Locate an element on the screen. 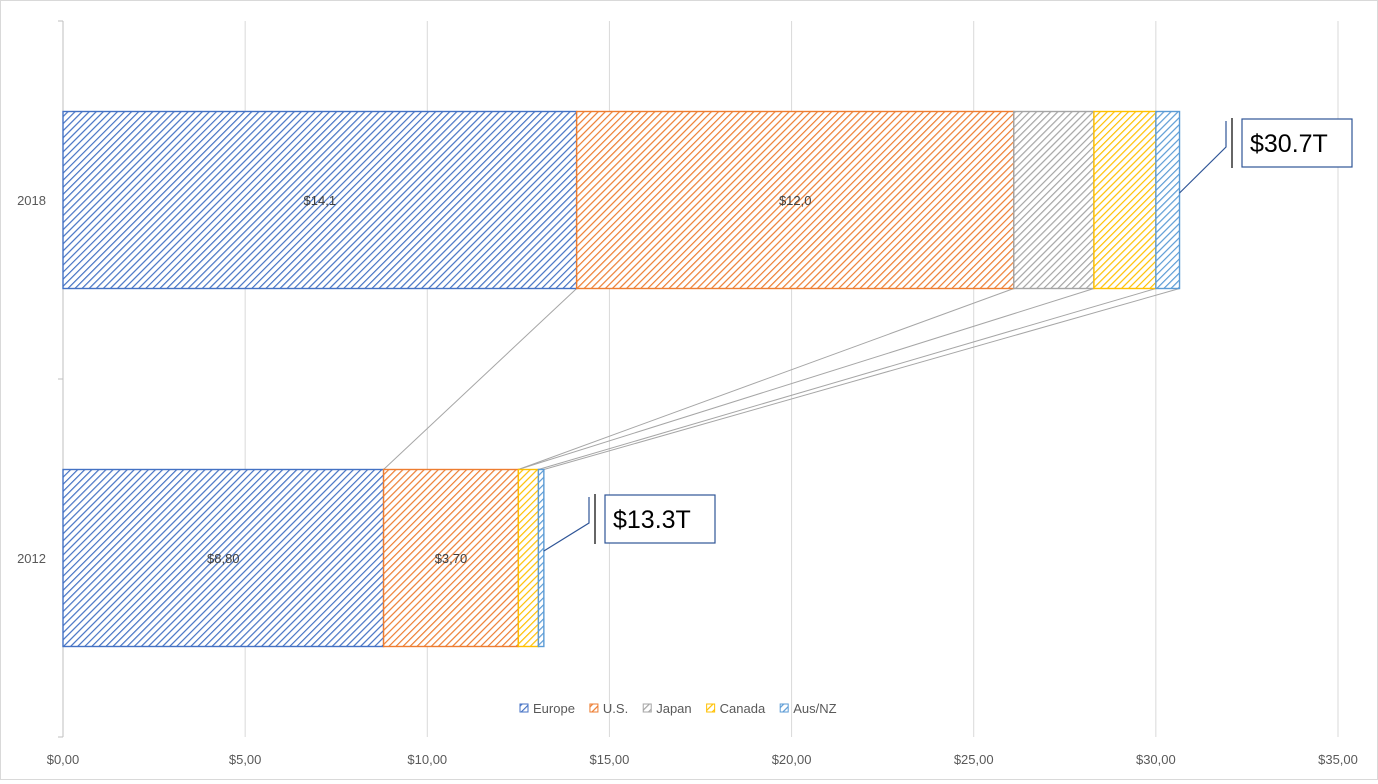 The height and width of the screenshot is (784, 1378). total-label-2018: $30.7T is located at coordinates (1289, 144).